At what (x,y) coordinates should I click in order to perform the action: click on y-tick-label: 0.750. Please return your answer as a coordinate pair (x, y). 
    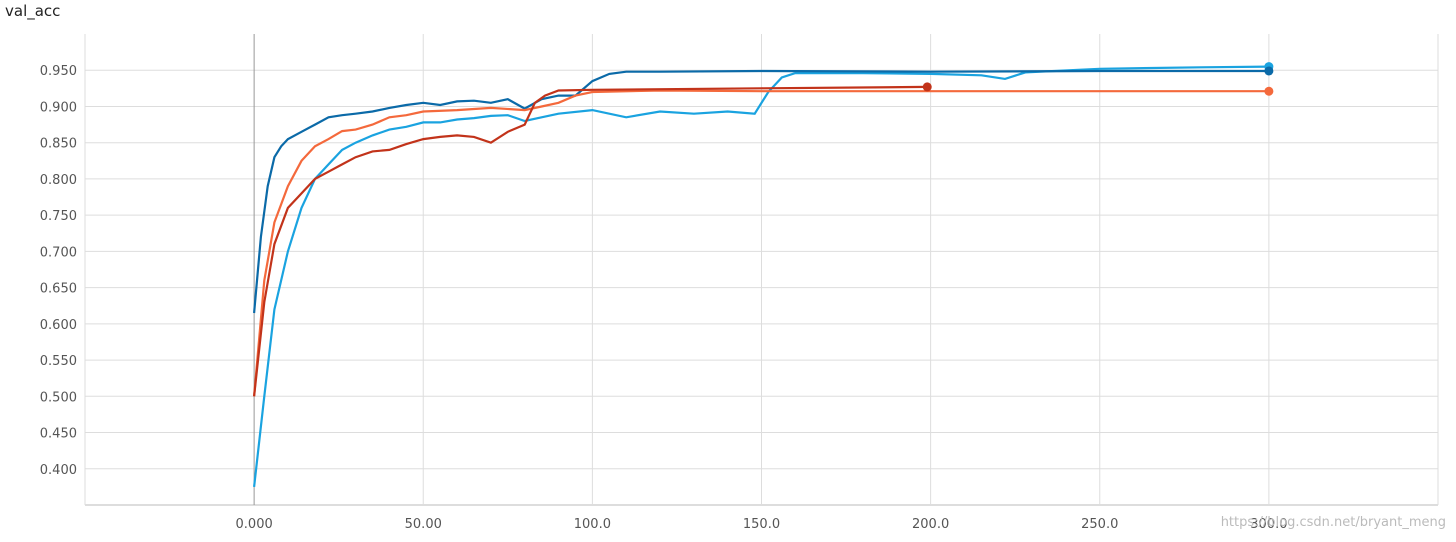
    Looking at the image, I should click on (58, 216).